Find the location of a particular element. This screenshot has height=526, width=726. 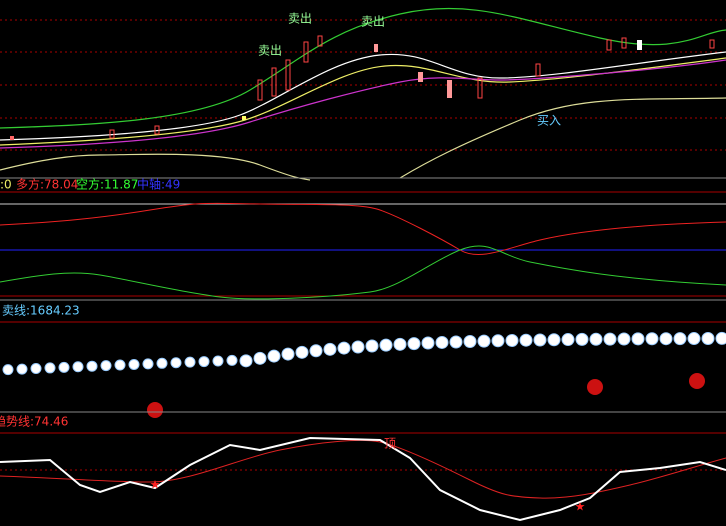

indicator-label: 多方:78.04 is located at coordinates (47, 184).